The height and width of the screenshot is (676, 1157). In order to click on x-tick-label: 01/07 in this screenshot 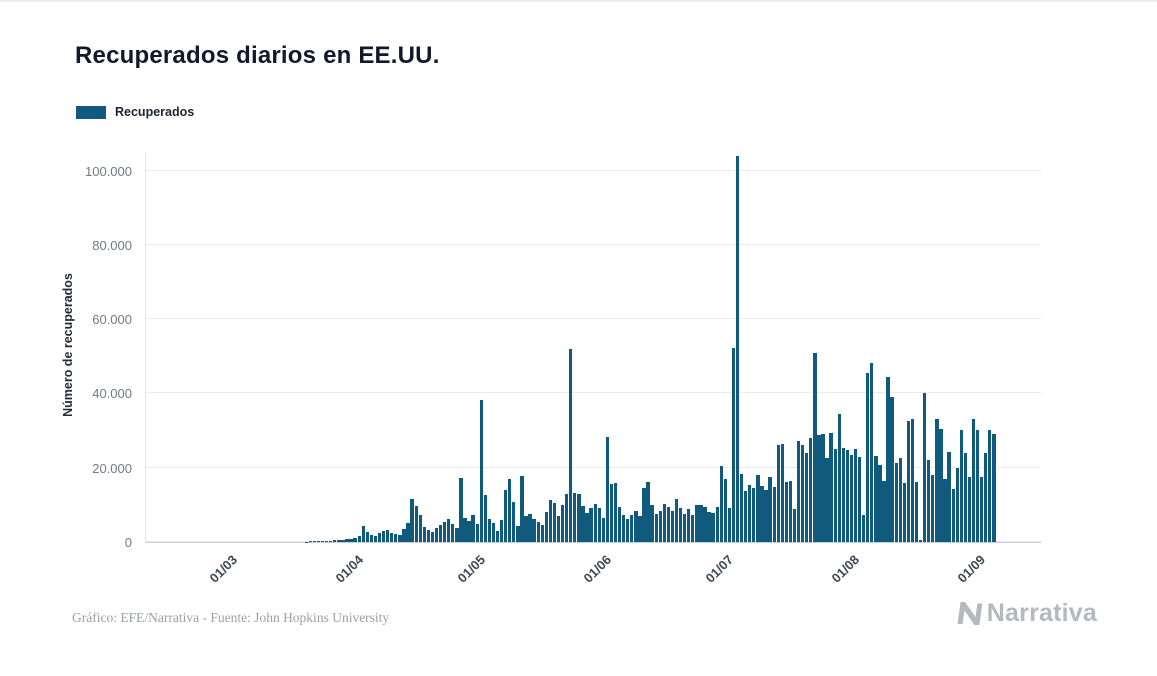, I will do `click(720, 569)`.